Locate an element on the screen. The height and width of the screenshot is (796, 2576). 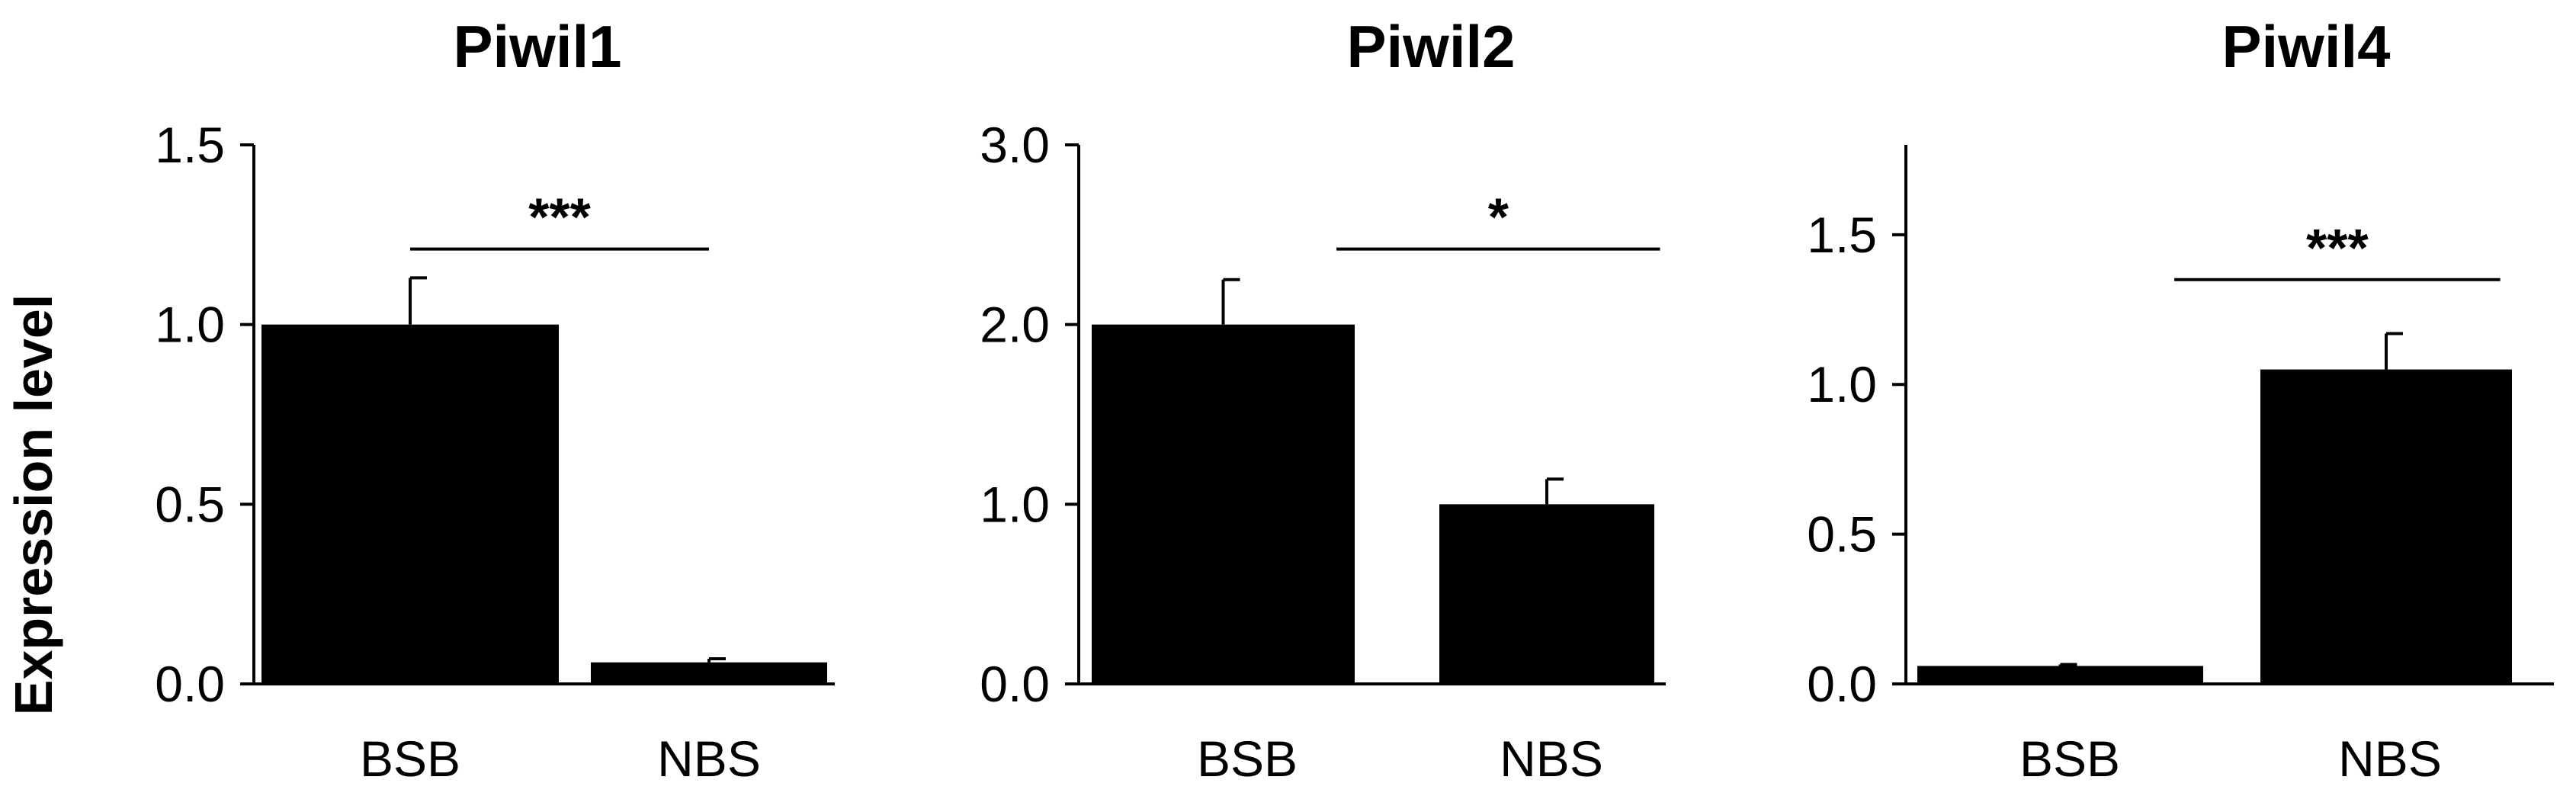
y-tick-label: 2.0 is located at coordinates (1015, 325).